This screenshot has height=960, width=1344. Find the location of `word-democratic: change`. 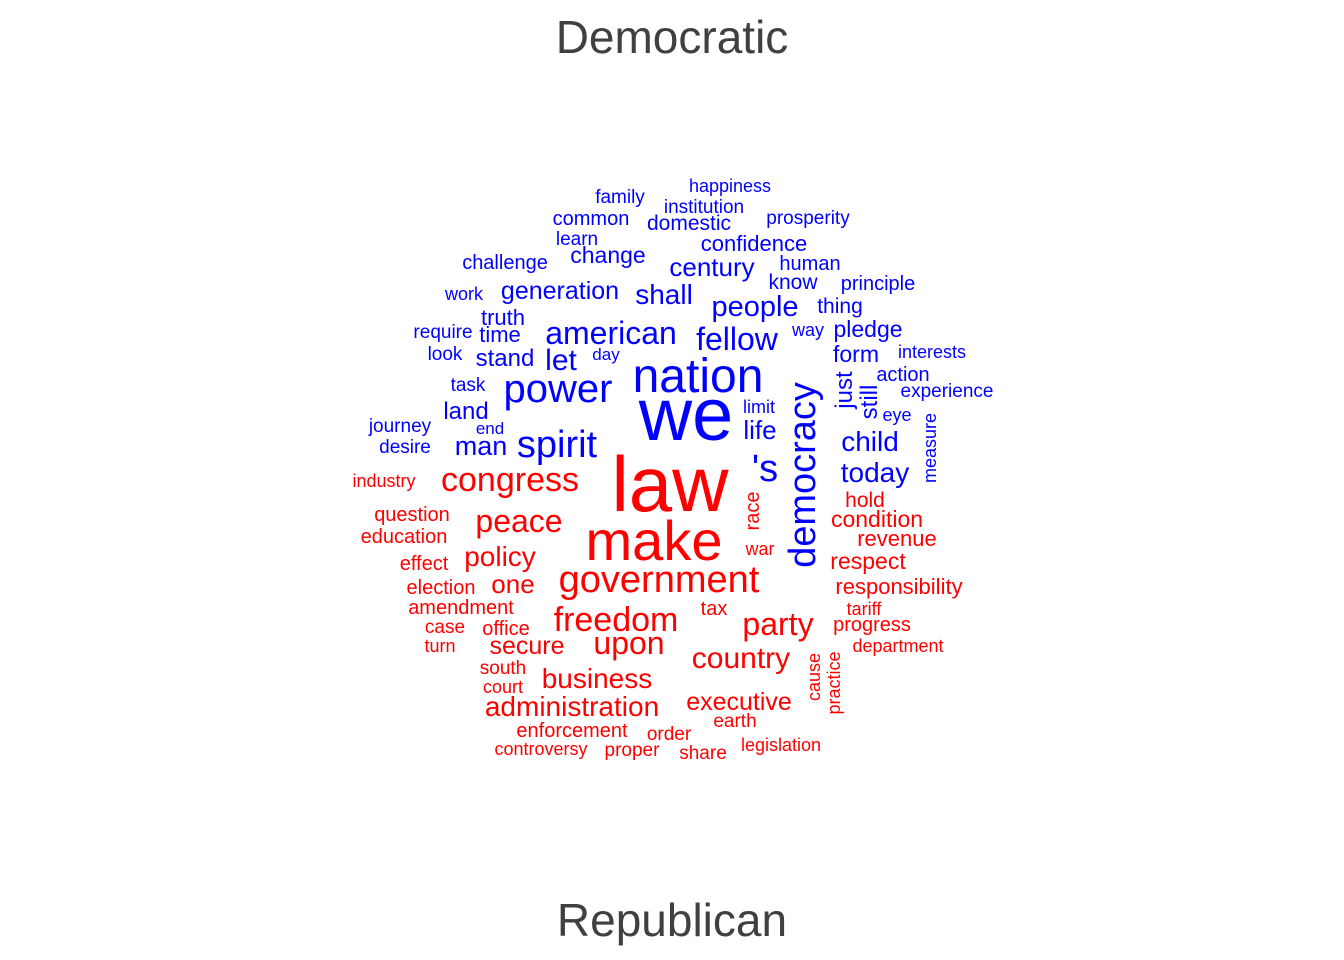

word-democratic: change is located at coordinates (607, 255).